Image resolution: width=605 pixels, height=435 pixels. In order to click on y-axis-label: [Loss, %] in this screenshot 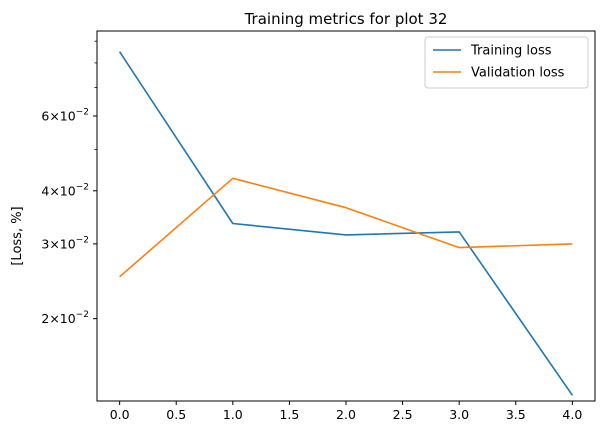, I will do `click(17, 235)`.